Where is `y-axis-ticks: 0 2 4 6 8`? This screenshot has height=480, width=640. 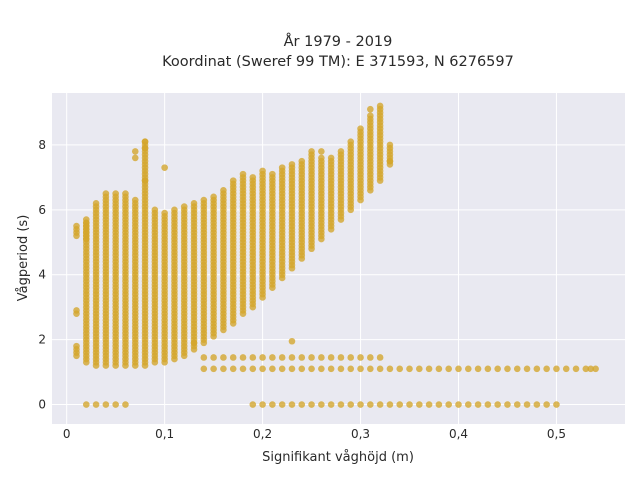 y-axis-ticks: 0 2 4 6 8 is located at coordinates (42, 275).